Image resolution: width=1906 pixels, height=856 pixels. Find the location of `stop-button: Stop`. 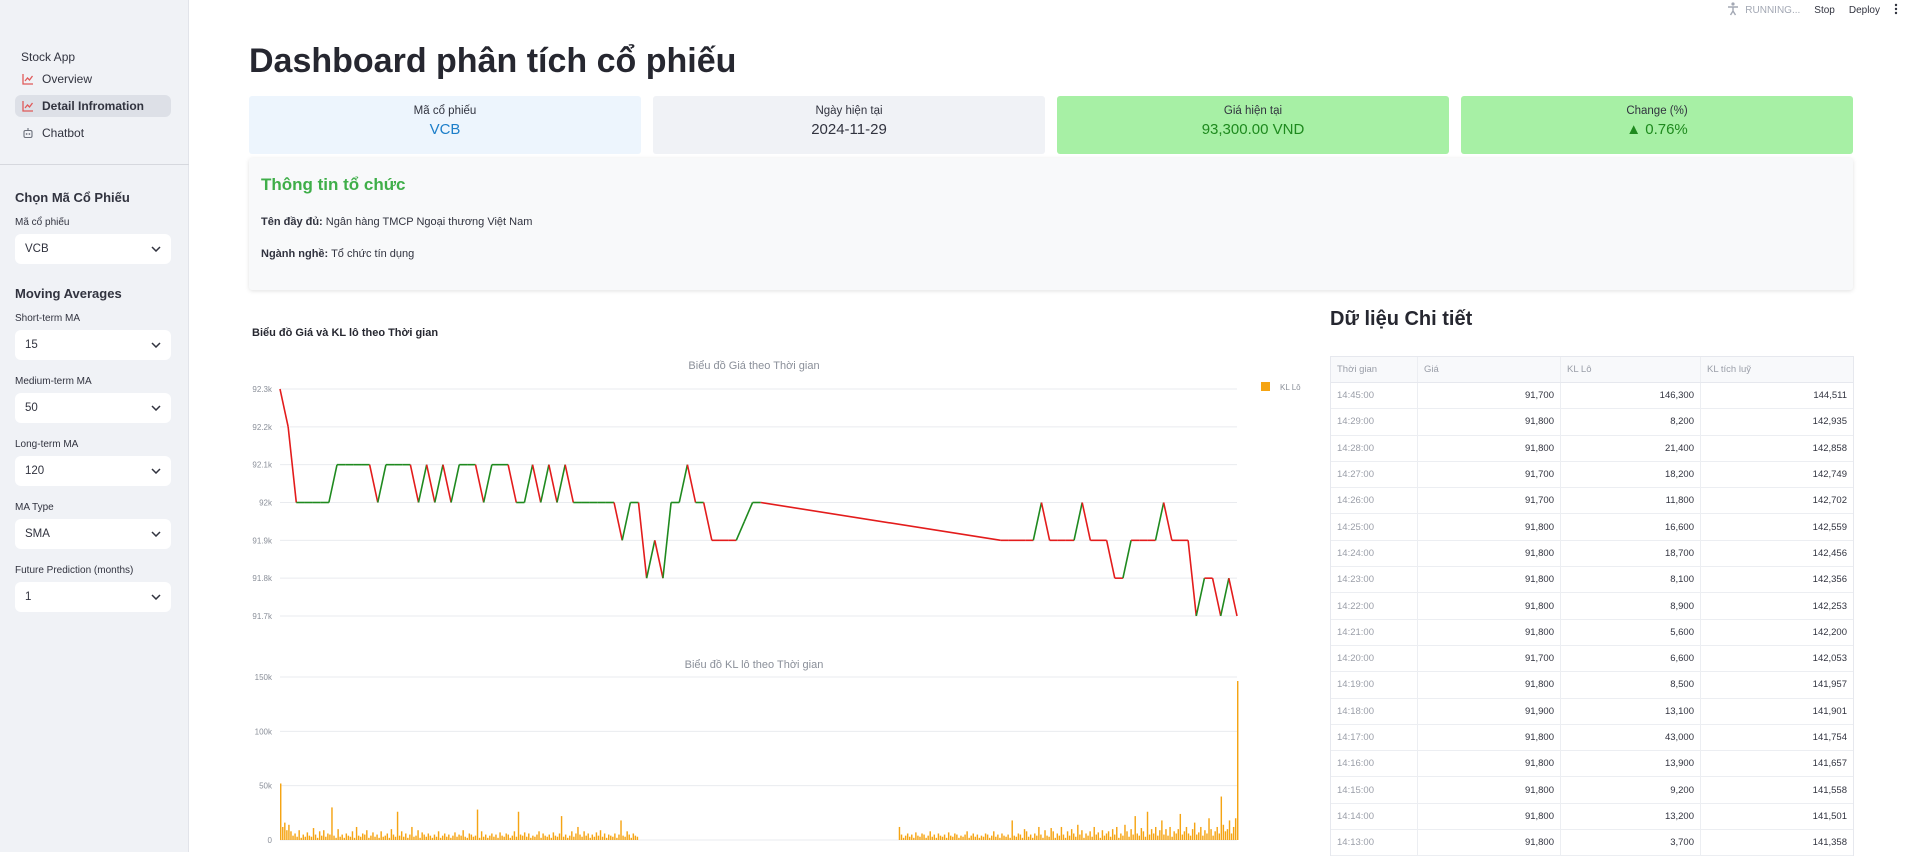

stop-button: Stop is located at coordinates (1824, 10).